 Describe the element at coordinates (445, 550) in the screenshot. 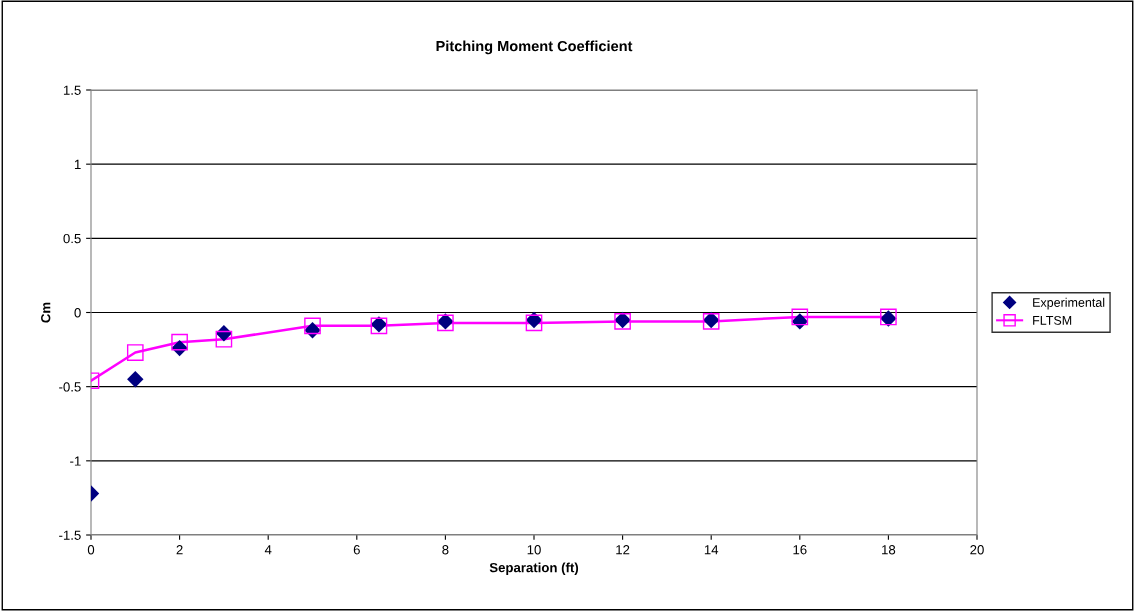

I see `x-tick-label: 8` at that location.